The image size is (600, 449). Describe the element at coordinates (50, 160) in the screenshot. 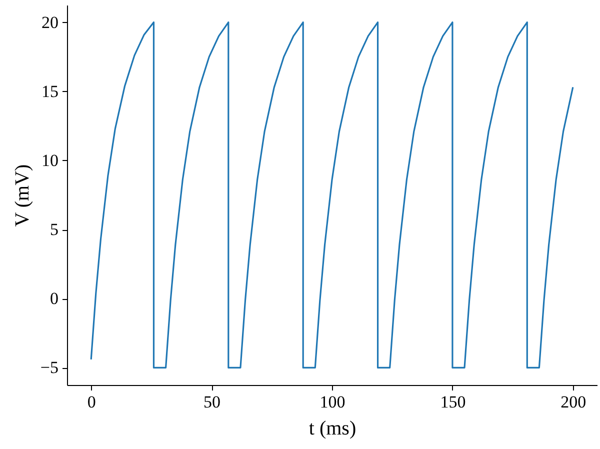

I see `y-tick-label: 10` at that location.